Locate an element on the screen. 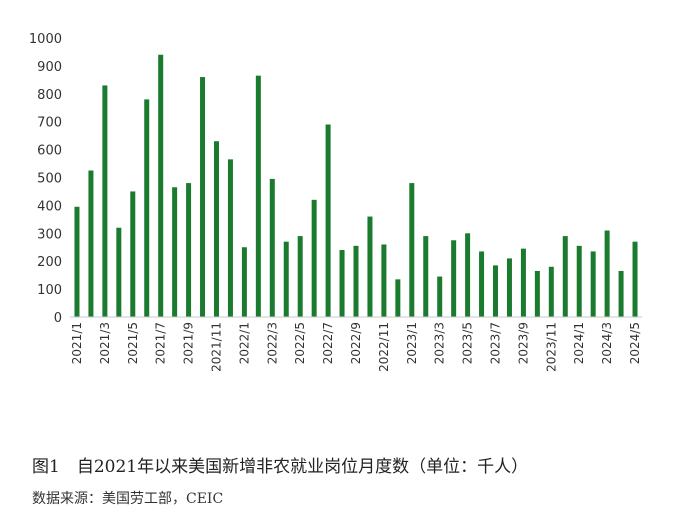  y-axis: 0 100 200 300 400 500 600 700 800 900 1000 is located at coordinates (45, 179).